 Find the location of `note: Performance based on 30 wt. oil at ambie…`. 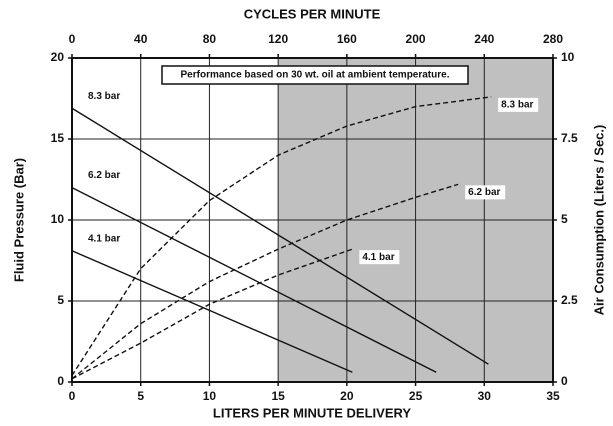

note: Performance based on 30 wt. oil at ambie… is located at coordinates (315, 75).